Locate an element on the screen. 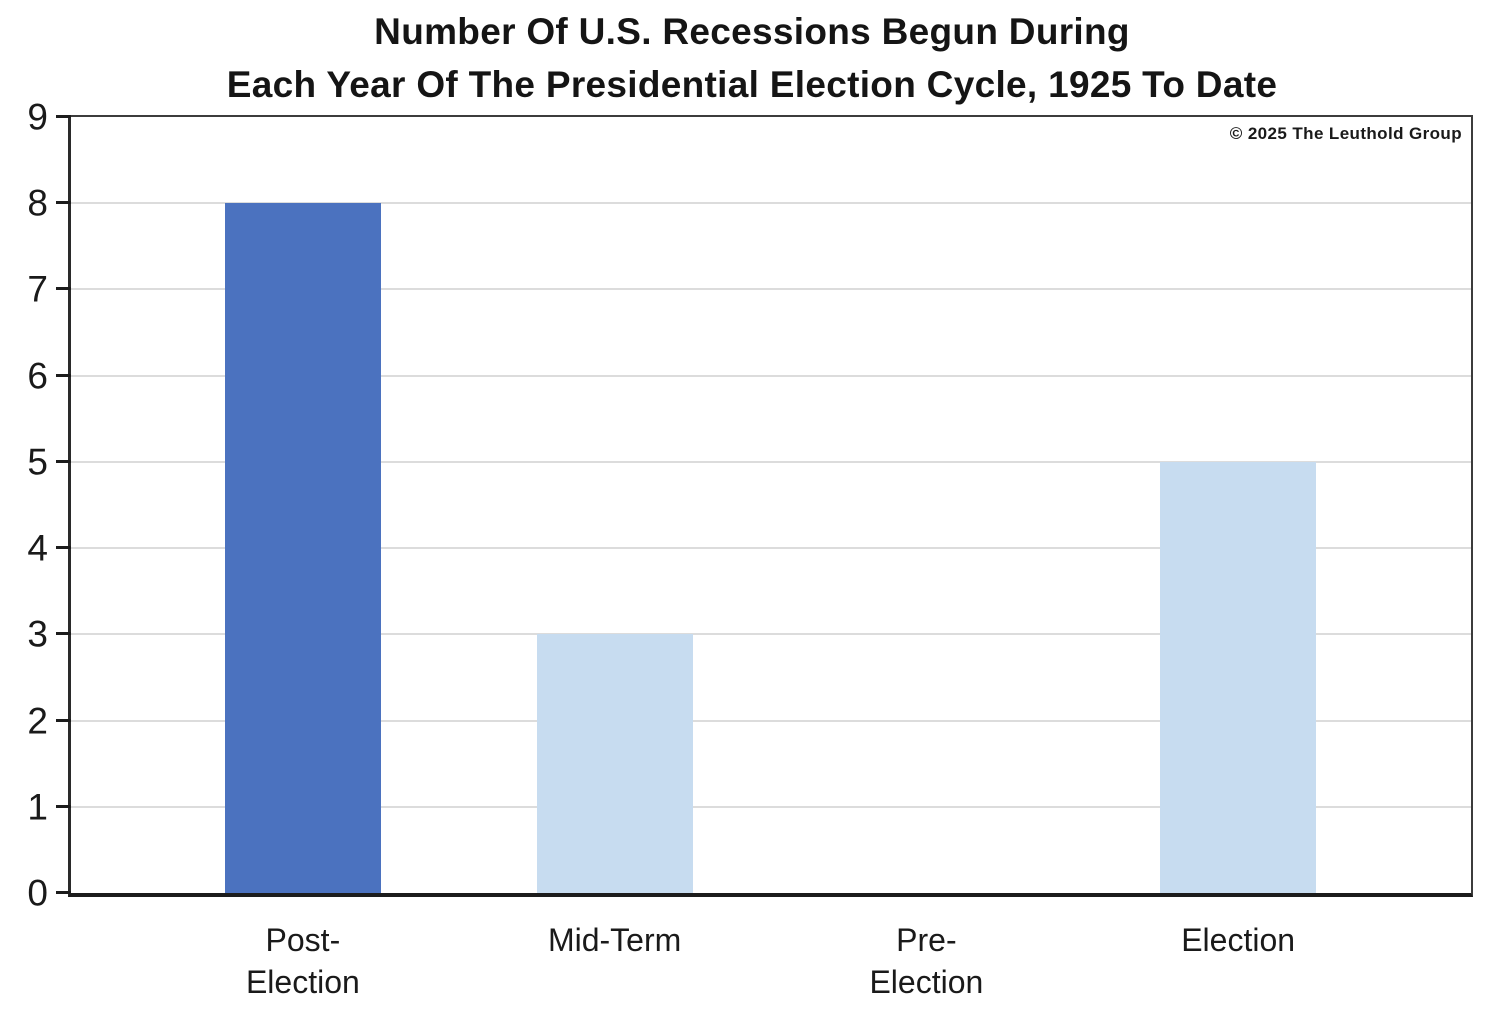  x-axis-label: Mid-Term is located at coordinates (614, 940).